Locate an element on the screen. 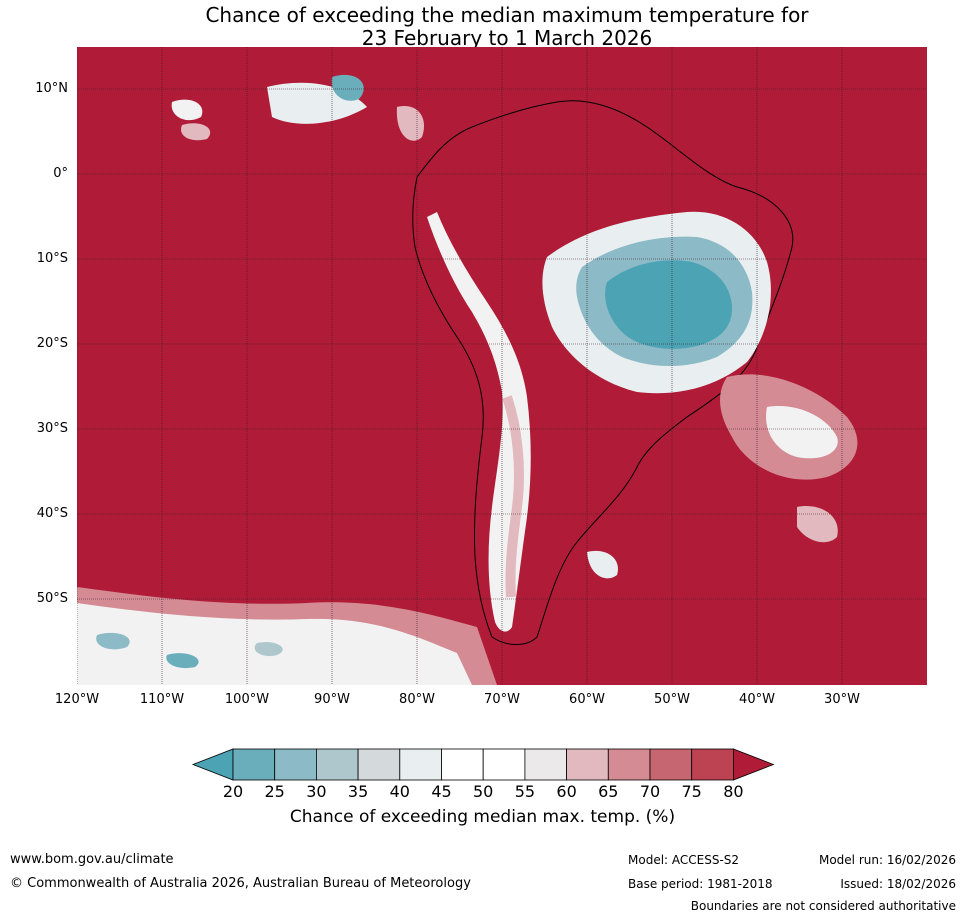 Image resolution: width=965 pixels, height=919 pixels. andes-pink is located at coordinates (513, 496).